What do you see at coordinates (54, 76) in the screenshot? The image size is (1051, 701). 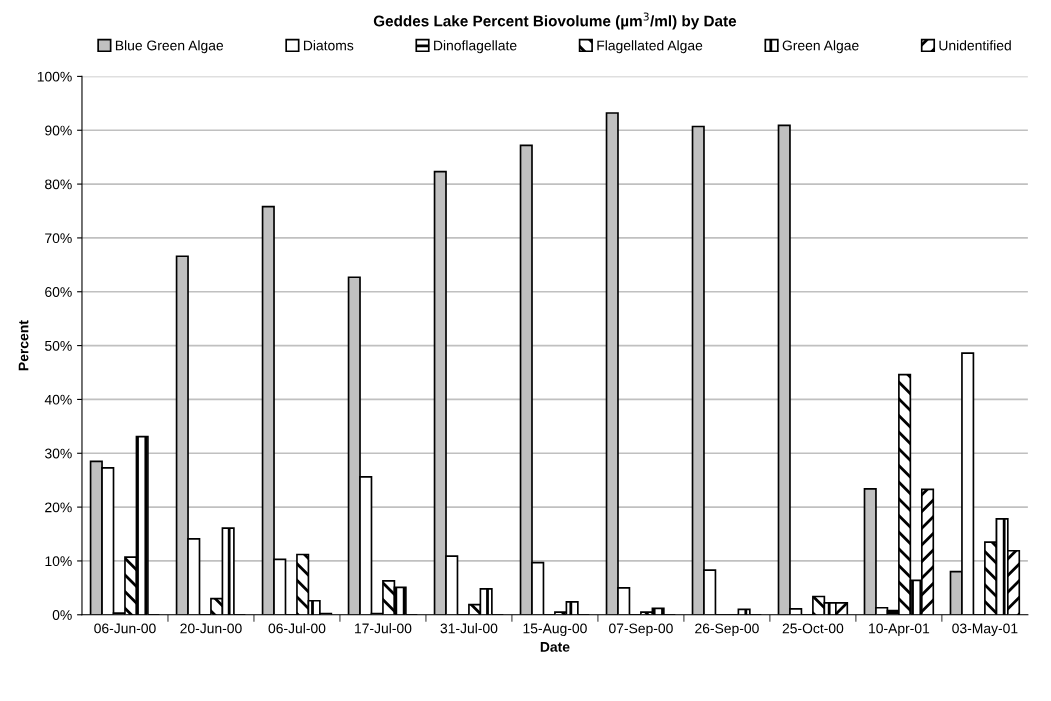 I see `y-tick-label: 100%` at bounding box center [54, 76].